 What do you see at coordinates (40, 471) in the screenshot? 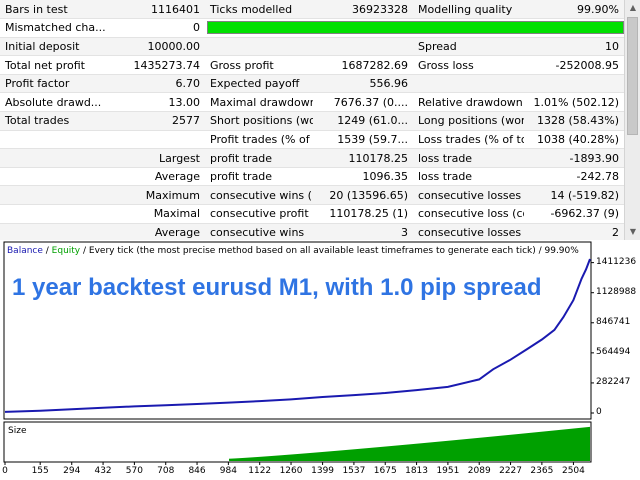
I see `x-tick-label: 155` at bounding box center [40, 471].